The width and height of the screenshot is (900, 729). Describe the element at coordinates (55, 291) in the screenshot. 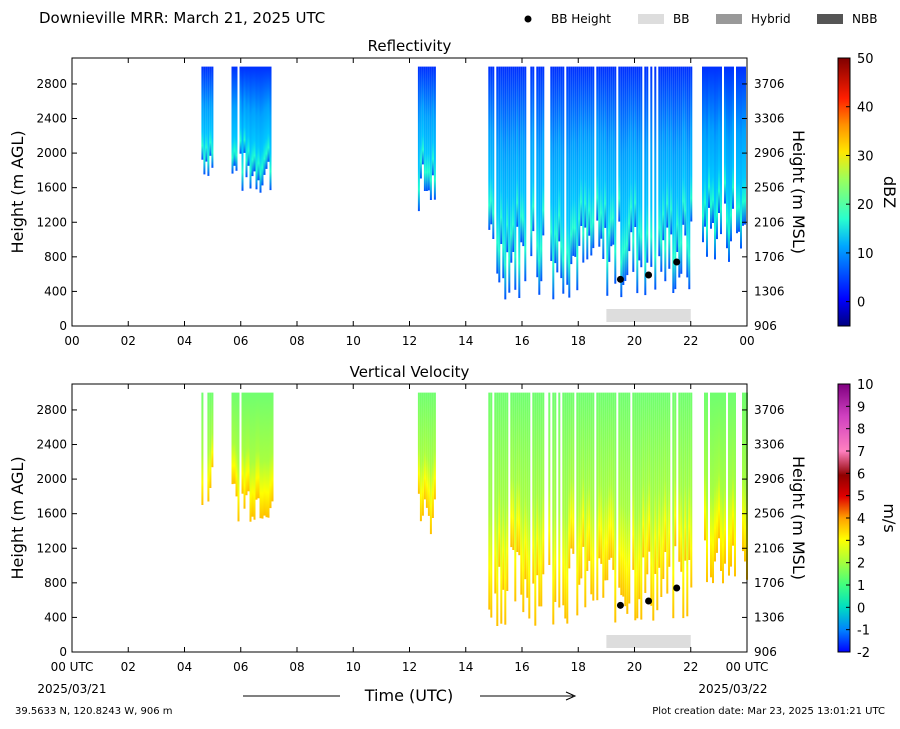

I see `reflectivity-y-tick-label: 400` at that location.